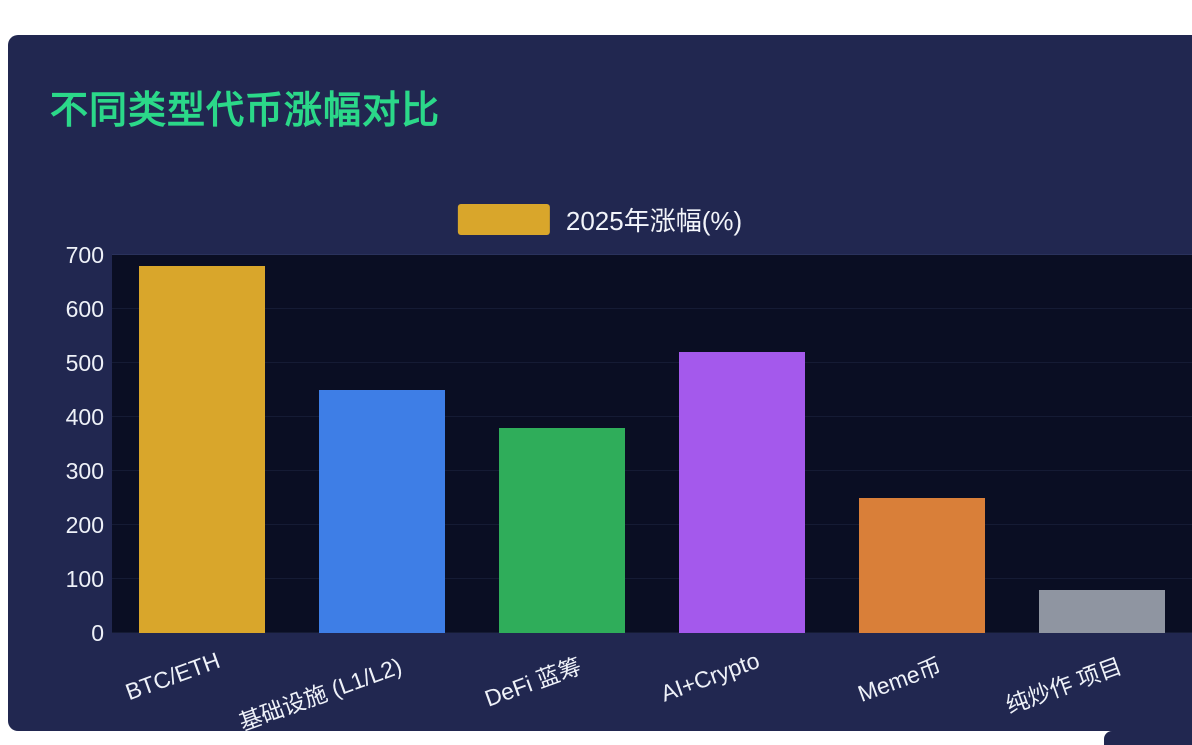 This screenshot has width=1192, height=745. What do you see at coordinates (67, 444) in the screenshot?
I see `y-axis: 0 100 200 300 400 500 600 700` at bounding box center [67, 444].